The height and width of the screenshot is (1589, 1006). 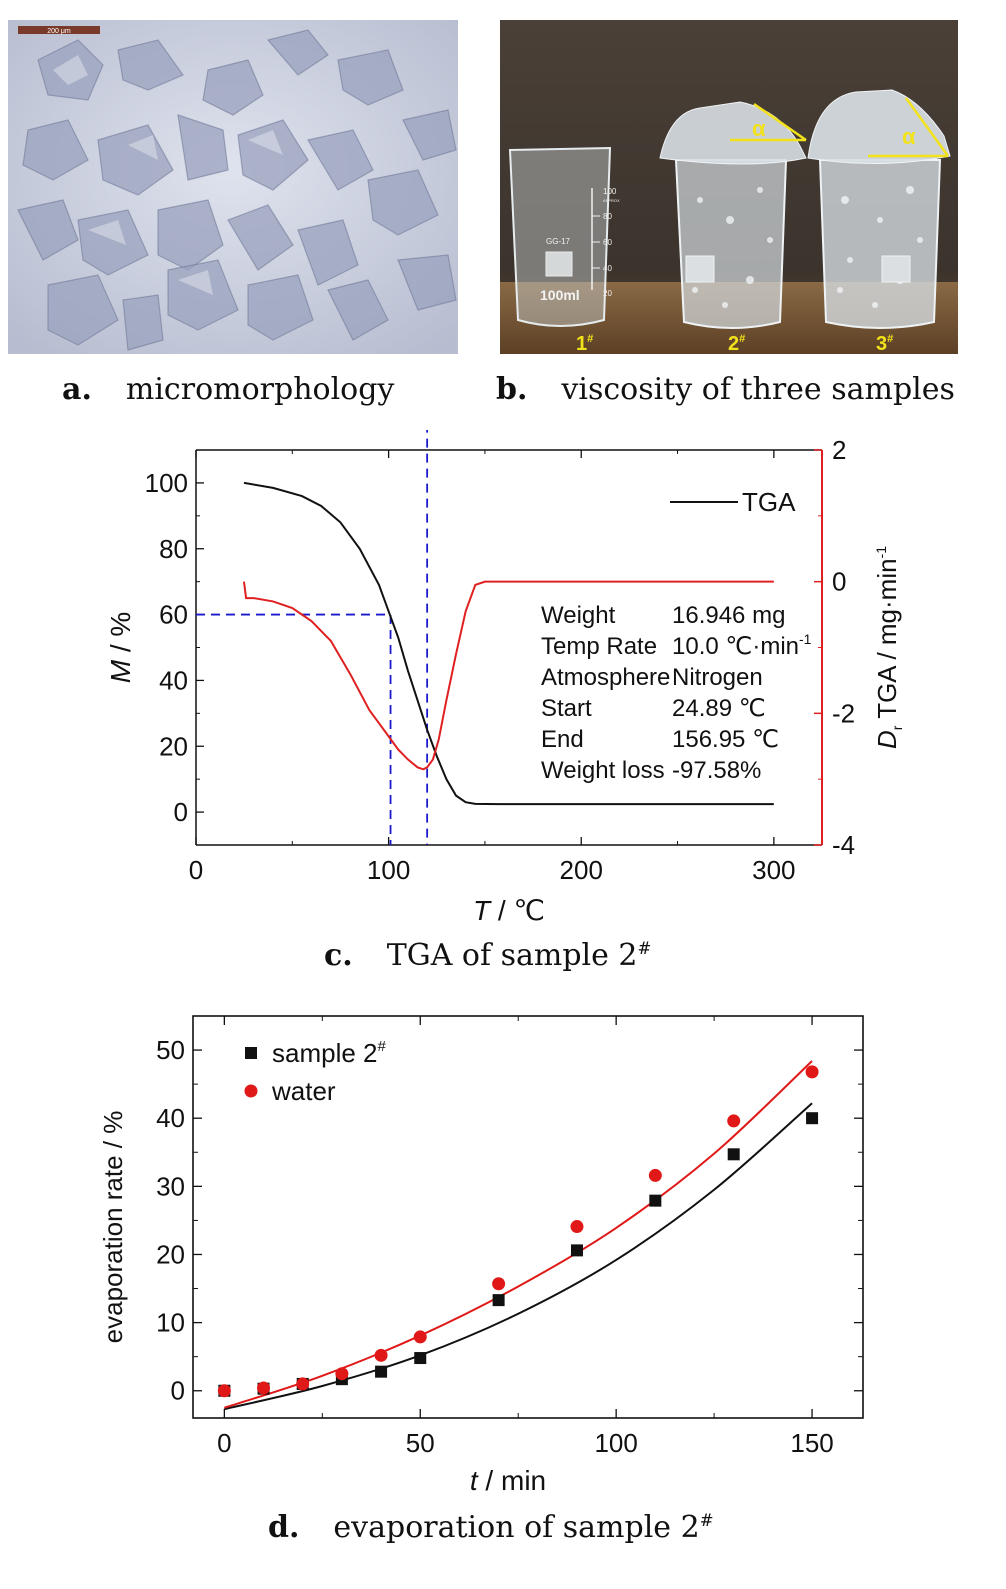 I want to click on x-tick-label: 50, so click(x=420, y=1443).